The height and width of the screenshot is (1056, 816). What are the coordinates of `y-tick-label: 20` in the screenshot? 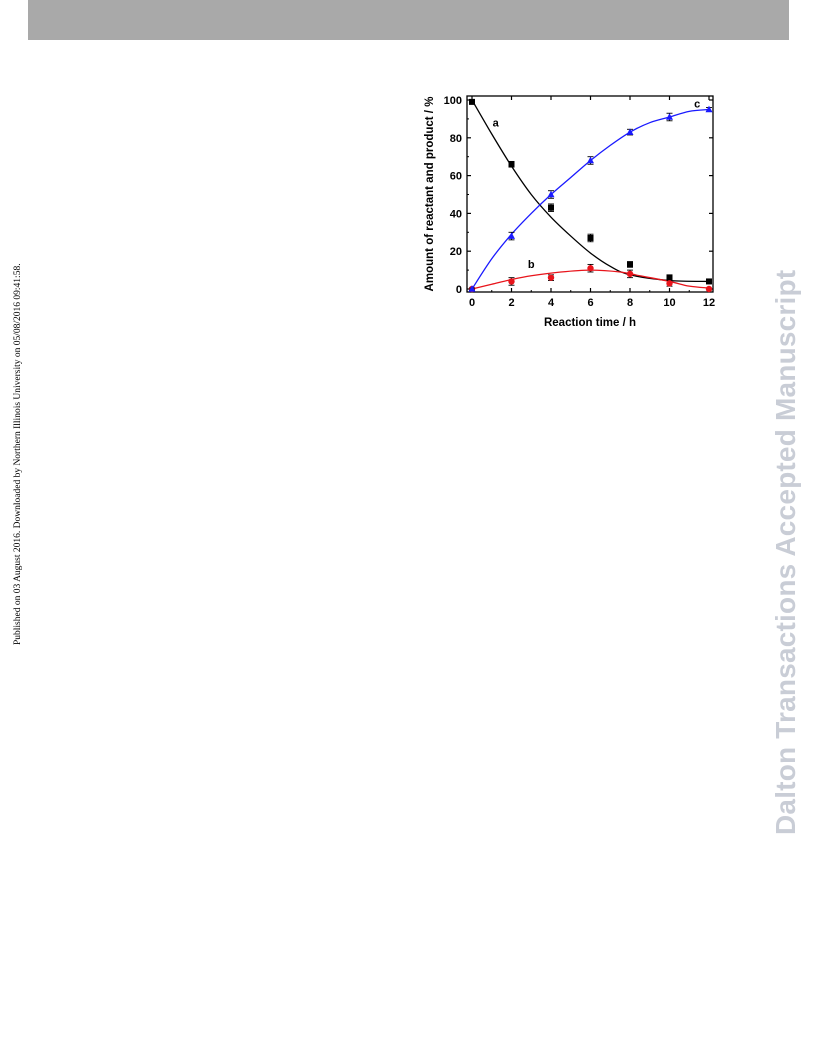 It's located at (456, 252).